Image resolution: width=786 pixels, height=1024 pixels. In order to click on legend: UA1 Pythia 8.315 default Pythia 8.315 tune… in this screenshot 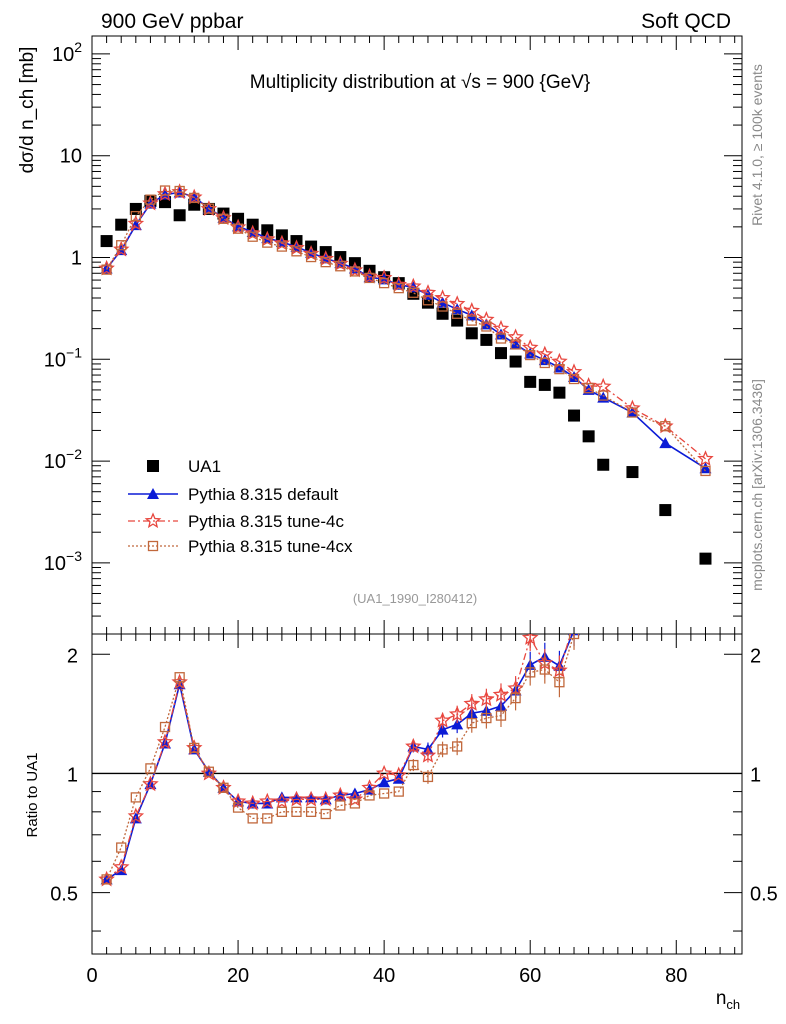, I will do `click(240, 506)`.